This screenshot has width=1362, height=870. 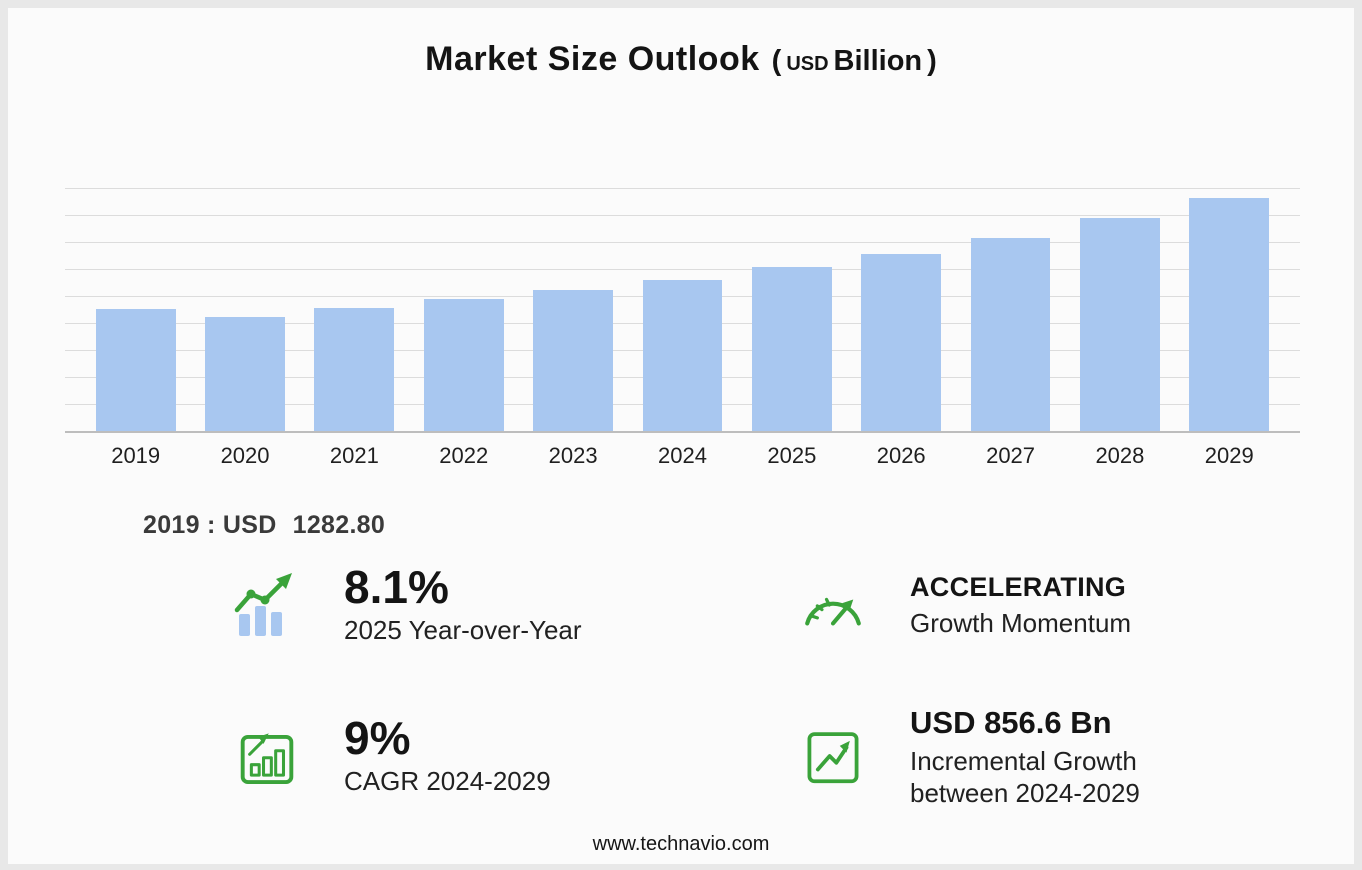 What do you see at coordinates (1011, 455) in the screenshot?
I see `x-tick-label: 2027` at bounding box center [1011, 455].